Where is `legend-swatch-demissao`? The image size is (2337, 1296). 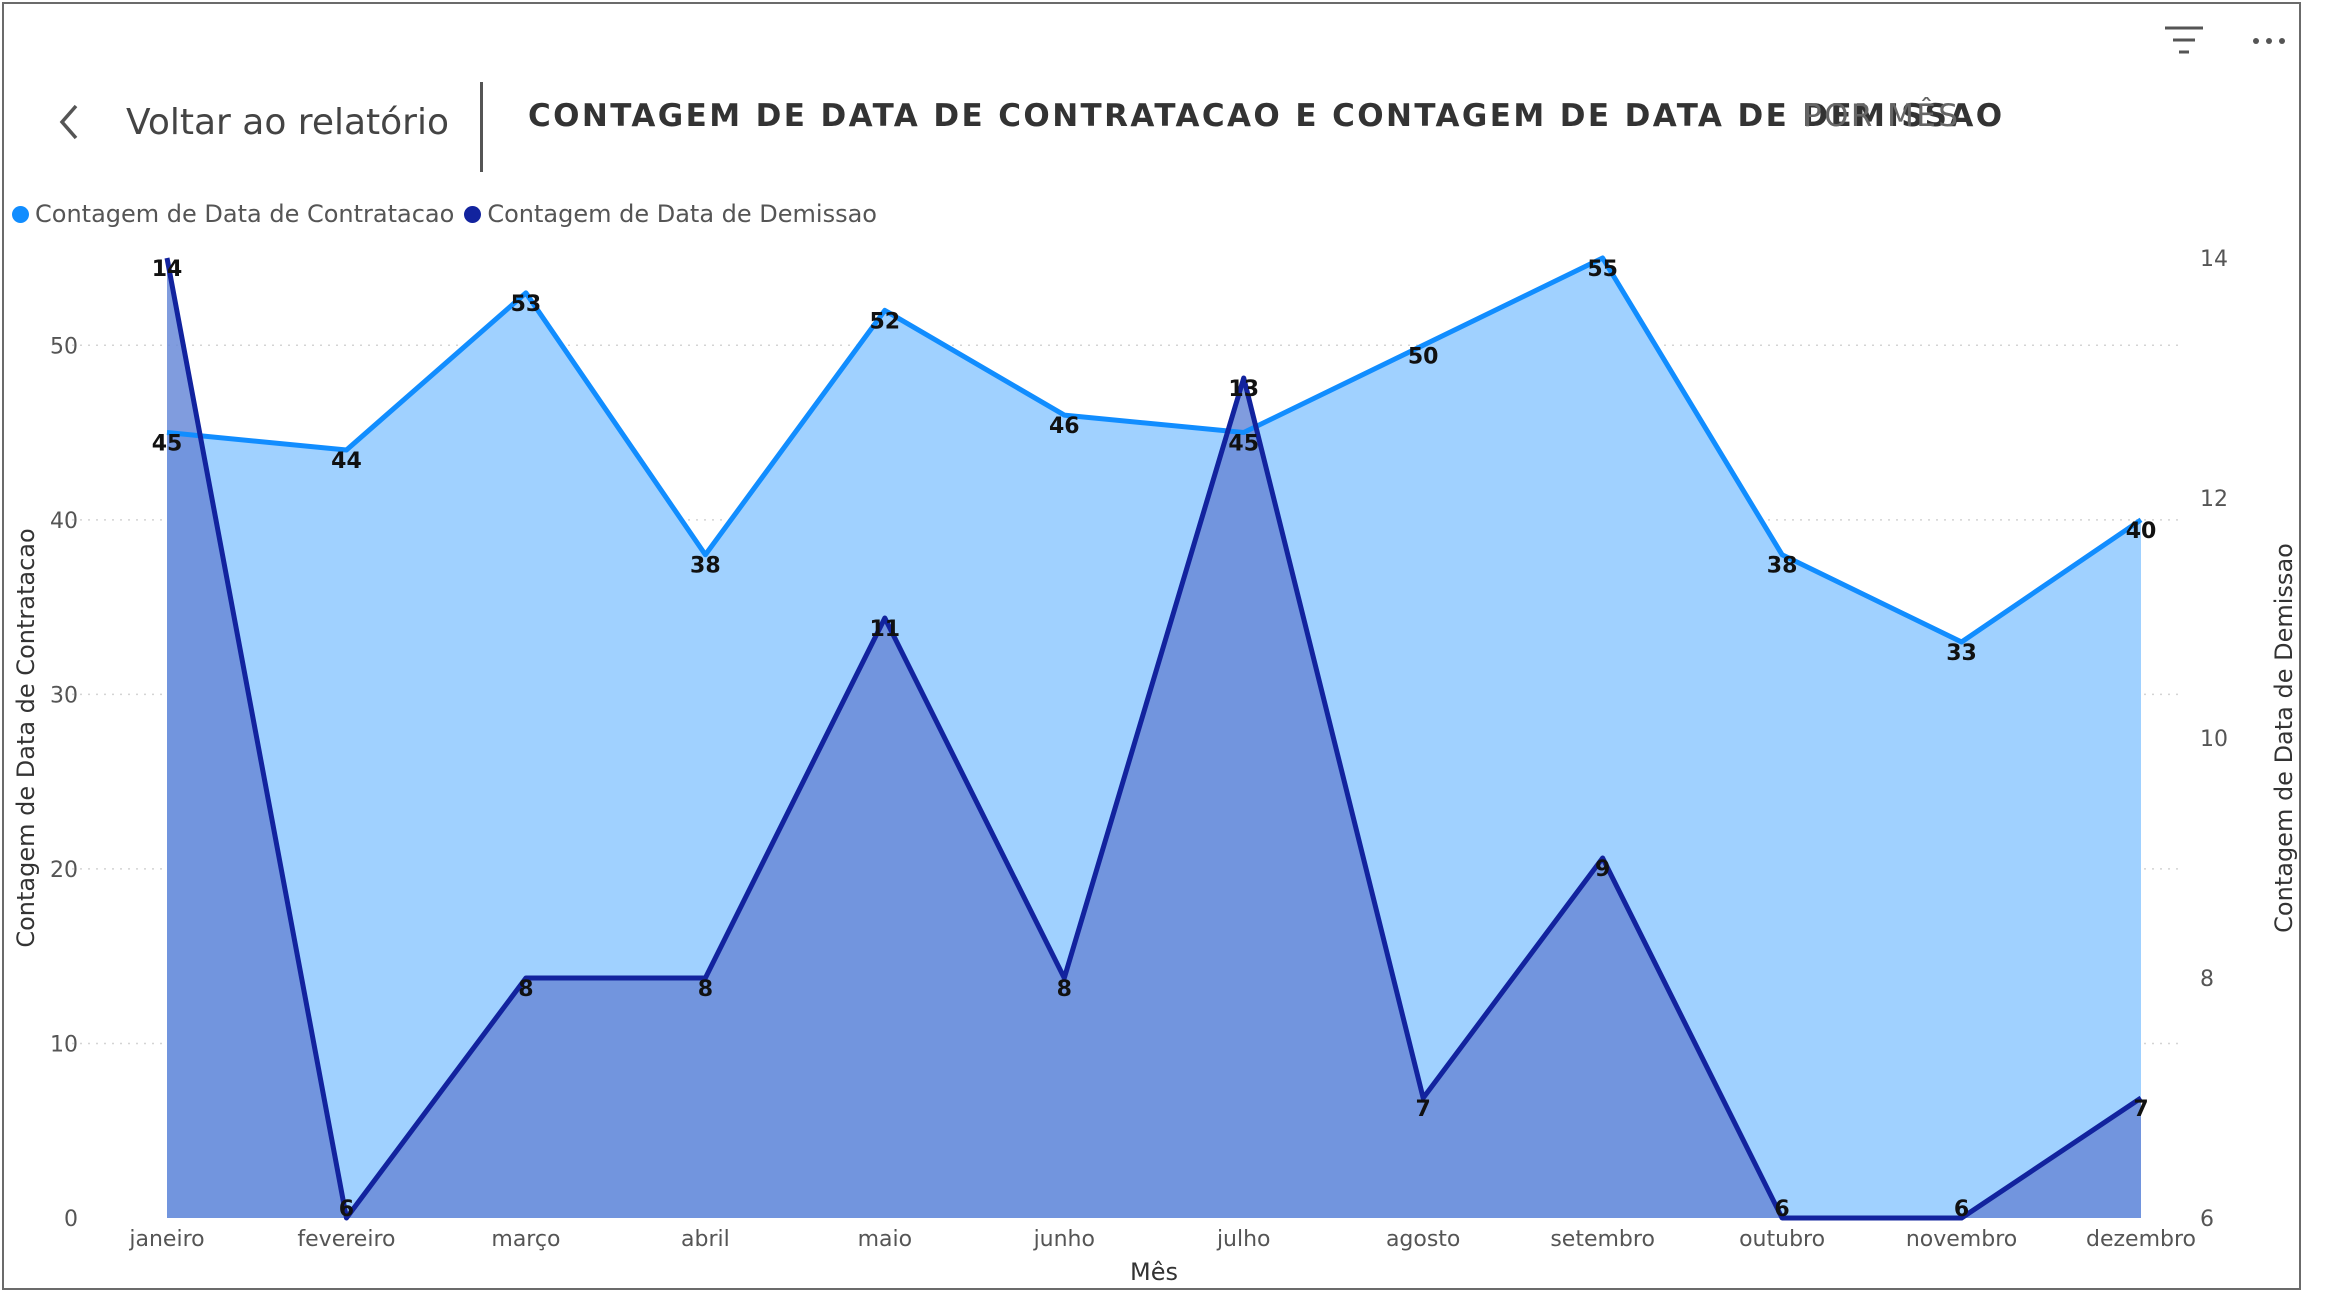
legend-swatch-demissao is located at coordinates (473, 214).